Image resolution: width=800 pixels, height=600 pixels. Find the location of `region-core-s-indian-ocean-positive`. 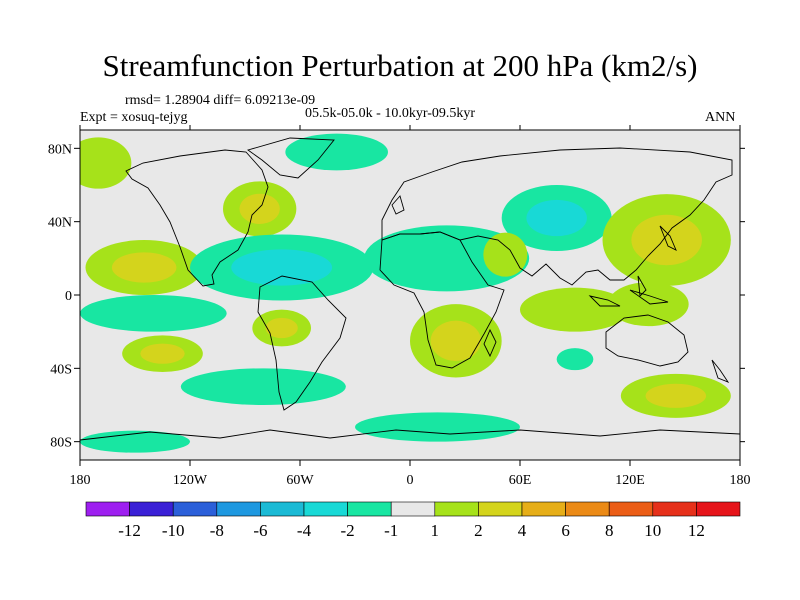

region-core-s-indian-ocean-positive is located at coordinates (676, 395).